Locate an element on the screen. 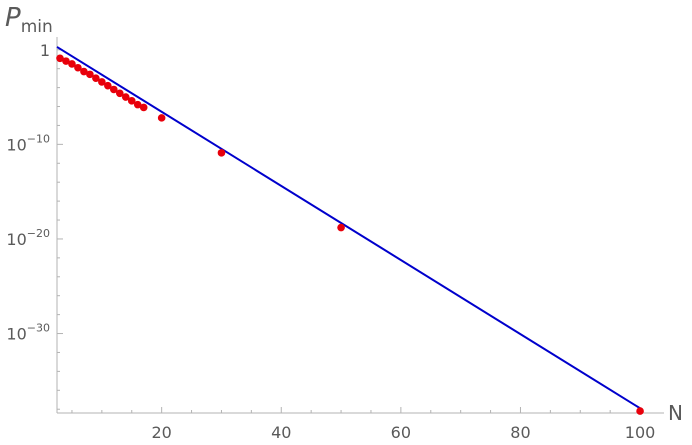 The width and height of the screenshot is (692, 445). y-axis-title-sub: min is located at coordinates (37, 27).